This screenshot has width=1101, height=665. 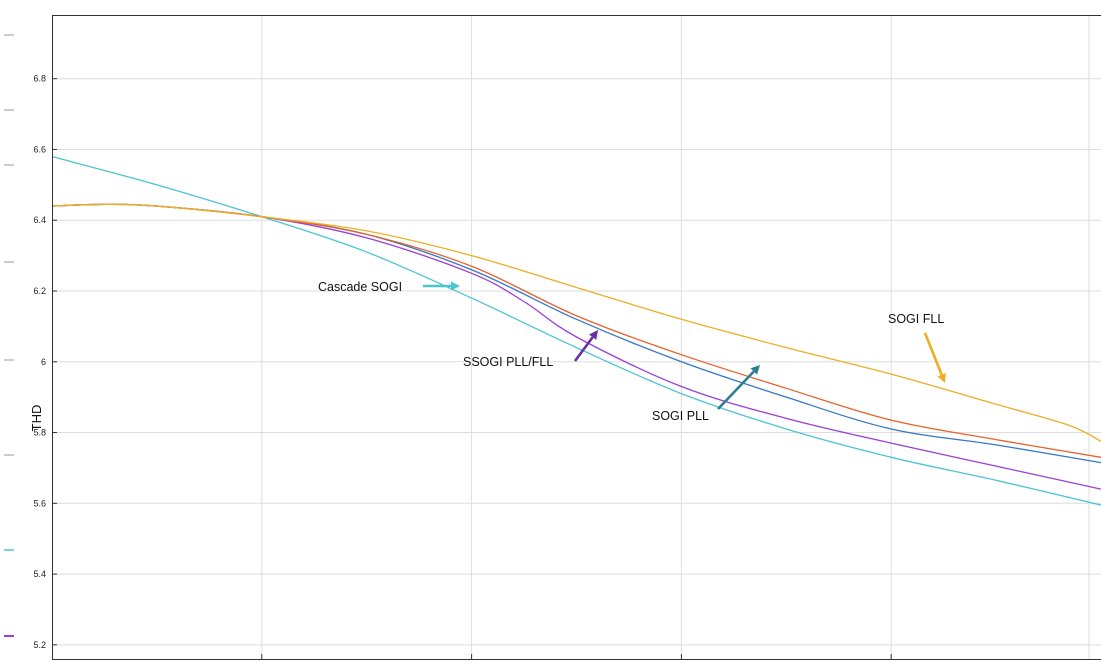 What do you see at coordinates (39, 645) in the screenshot?
I see `y-tick-label: 5.2` at bounding box center [39, 645].